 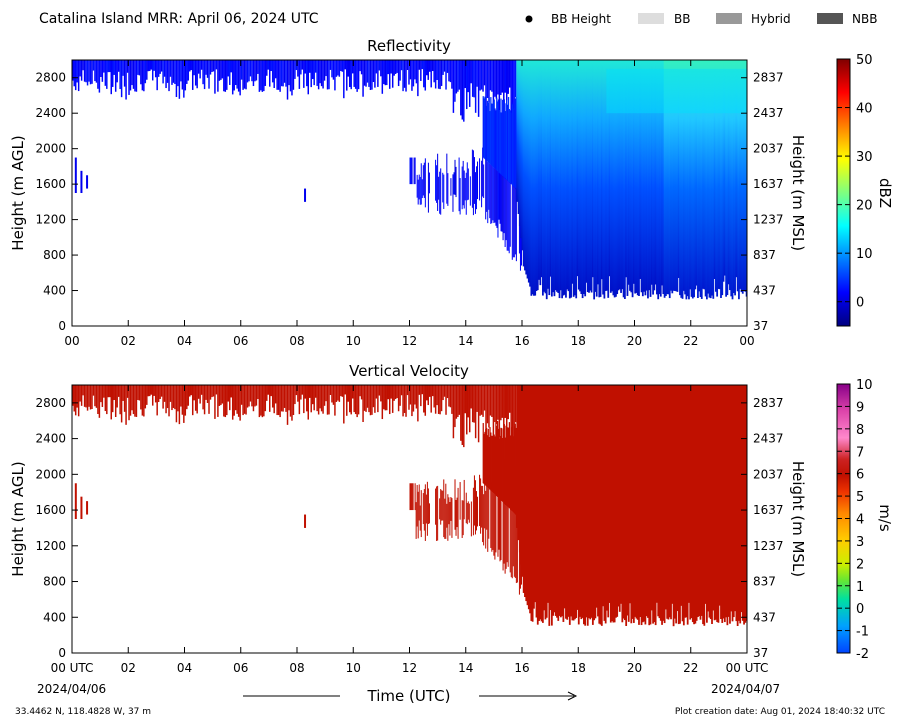 What do you see at coordinates (50, 546) in the screenshot?
I see `y-tick-label: 1200` at bounding box center [50, 546].